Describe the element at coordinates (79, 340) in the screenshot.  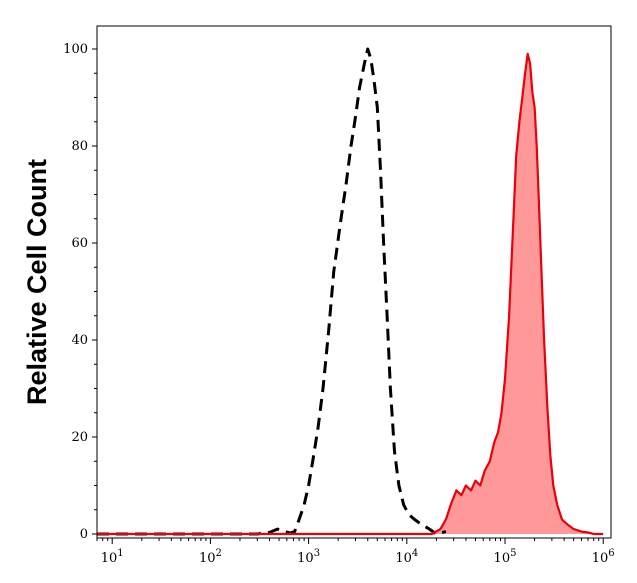
I see `y-tick-label: 40` at that location.